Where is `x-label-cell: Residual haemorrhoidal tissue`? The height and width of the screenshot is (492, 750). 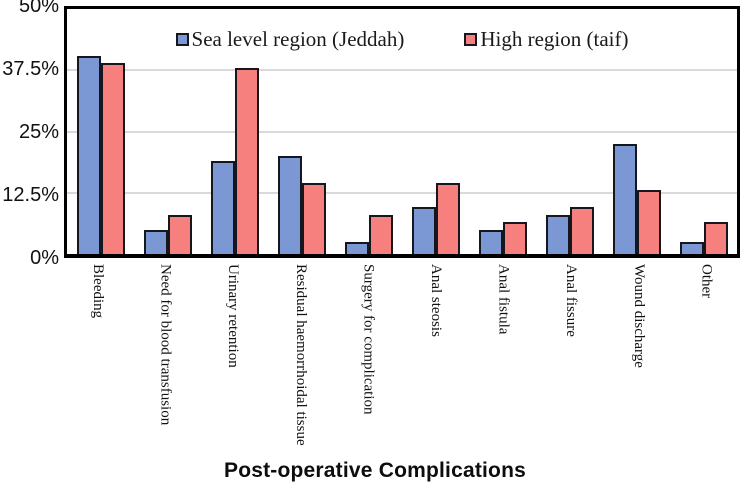 x-label-cell: Residual haemorrhoidal tissue is located at coordinates (301, 357).